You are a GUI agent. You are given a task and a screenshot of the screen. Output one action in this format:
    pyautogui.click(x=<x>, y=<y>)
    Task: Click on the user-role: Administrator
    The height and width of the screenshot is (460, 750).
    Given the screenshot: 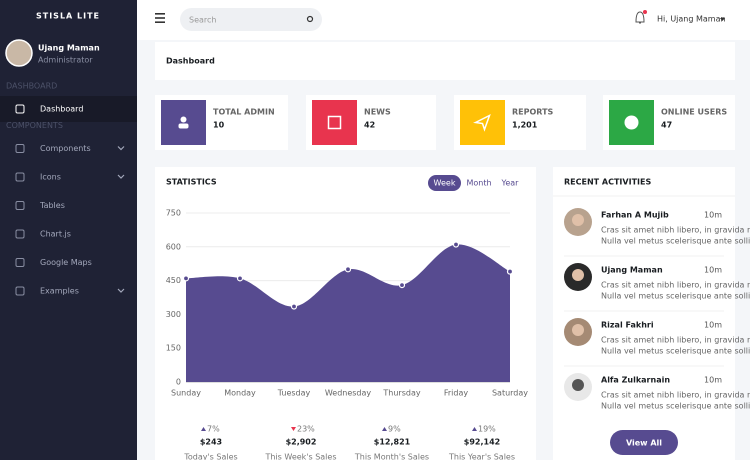 What is the action you would take?
    pyautogui.click(x=65, y=60)
    